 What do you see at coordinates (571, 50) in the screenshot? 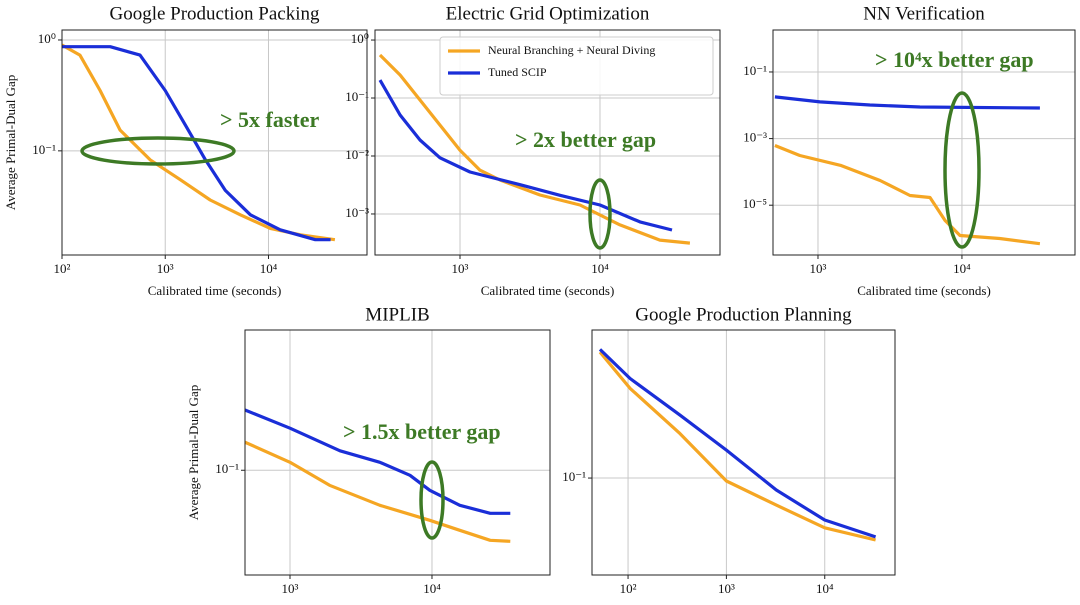
I see `legend-label: Neural Branching + Neural Diving` at bounding box center [571, 50].